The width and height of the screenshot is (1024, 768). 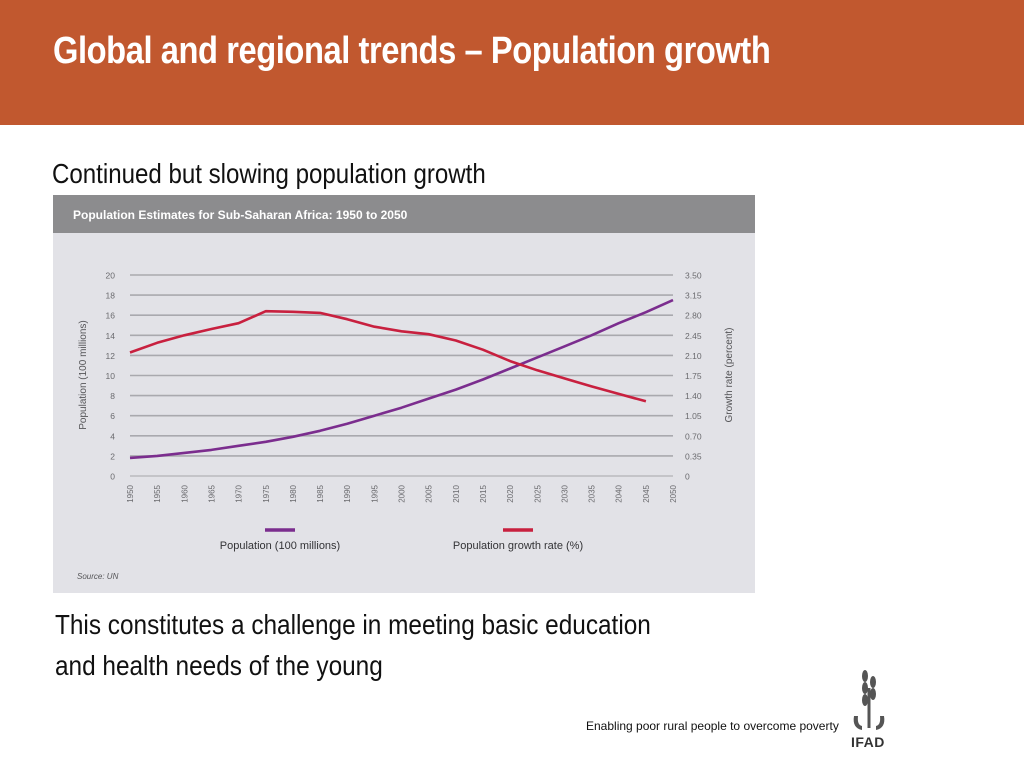 I want to click on x-tick-label: 1975, so click(x=266, y=493).